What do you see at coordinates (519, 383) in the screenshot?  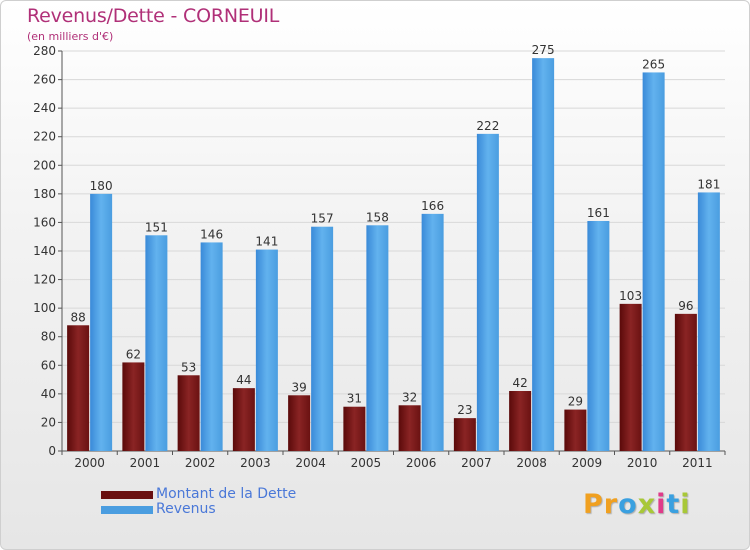 I see `data-label-dette: 42` at bounding box center [519, 383].